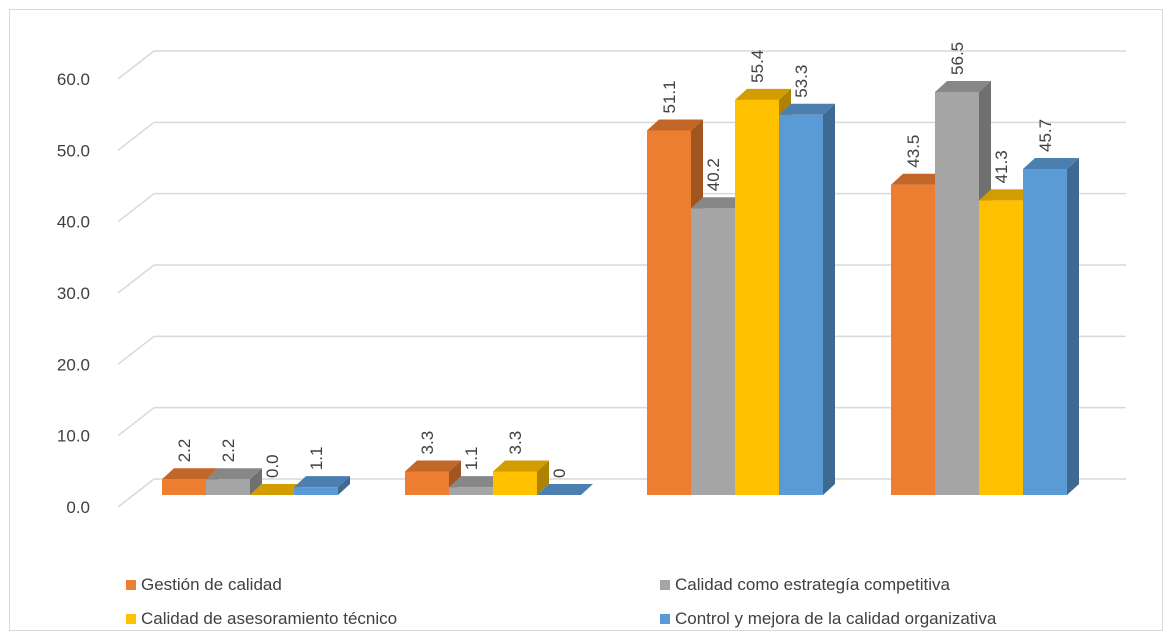 The width and height of the screenshot is (1172, 640). I want to click on data-label: 0, so click(559, 473).